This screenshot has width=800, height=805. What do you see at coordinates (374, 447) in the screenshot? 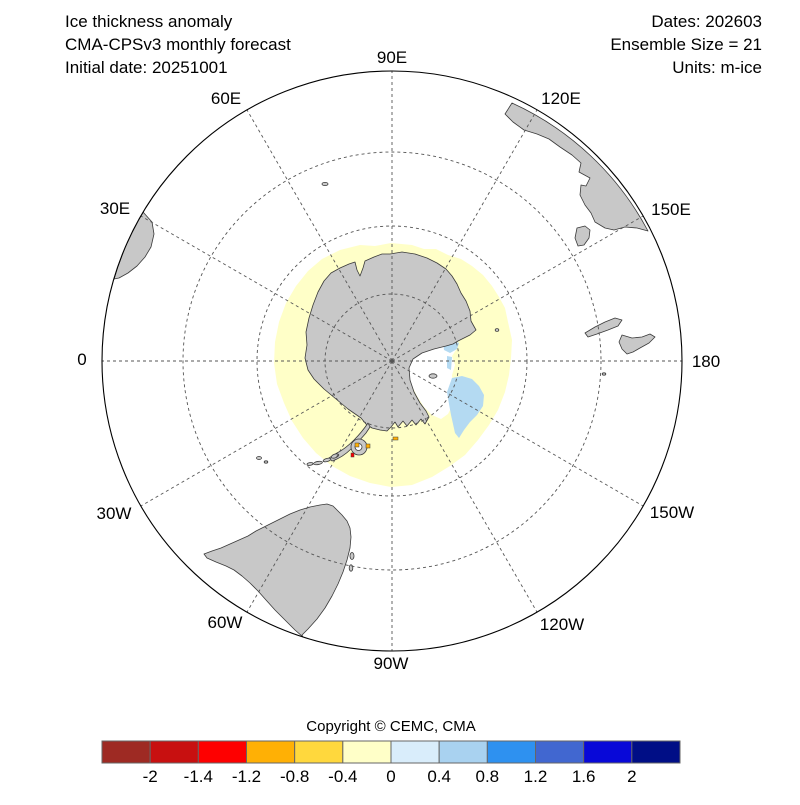
I see `anomaly-spots` at bounding box center [374, 447].